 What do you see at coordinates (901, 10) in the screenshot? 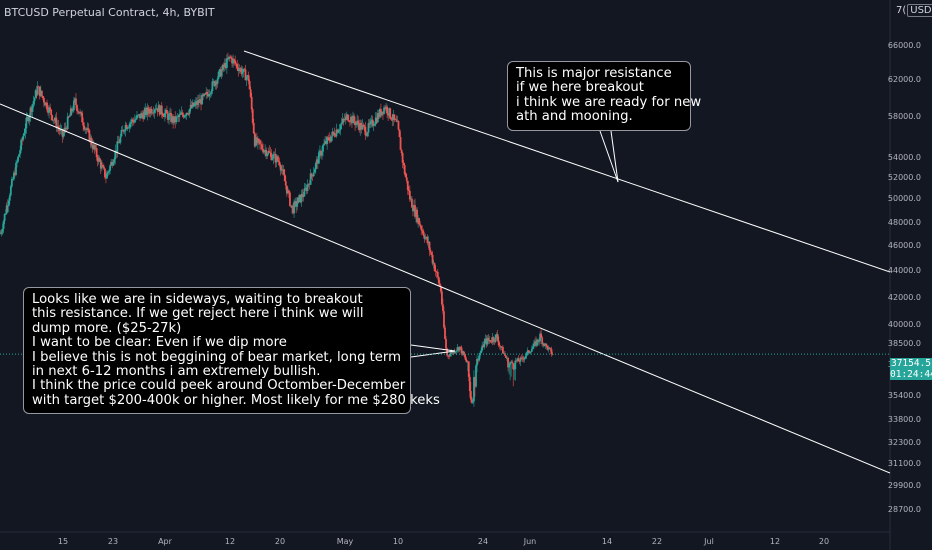
I see `scale-mode-prefix: 7(` at bounding box center [901, 10].